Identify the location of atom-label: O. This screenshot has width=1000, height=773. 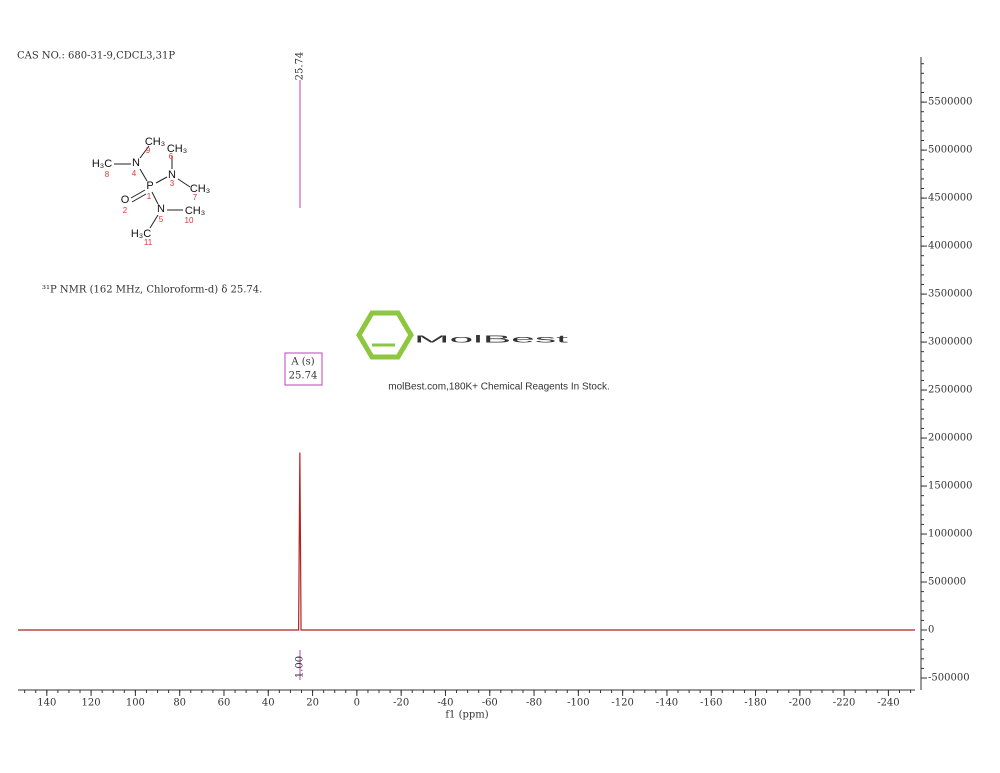
(125, 200).